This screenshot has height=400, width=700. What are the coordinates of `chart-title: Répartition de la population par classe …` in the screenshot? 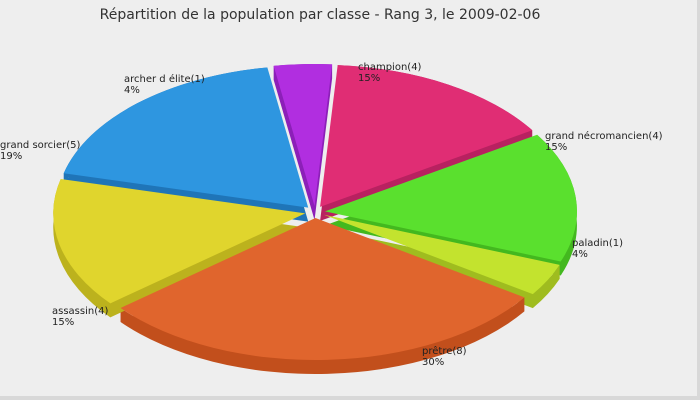 It's located at (320, 15).